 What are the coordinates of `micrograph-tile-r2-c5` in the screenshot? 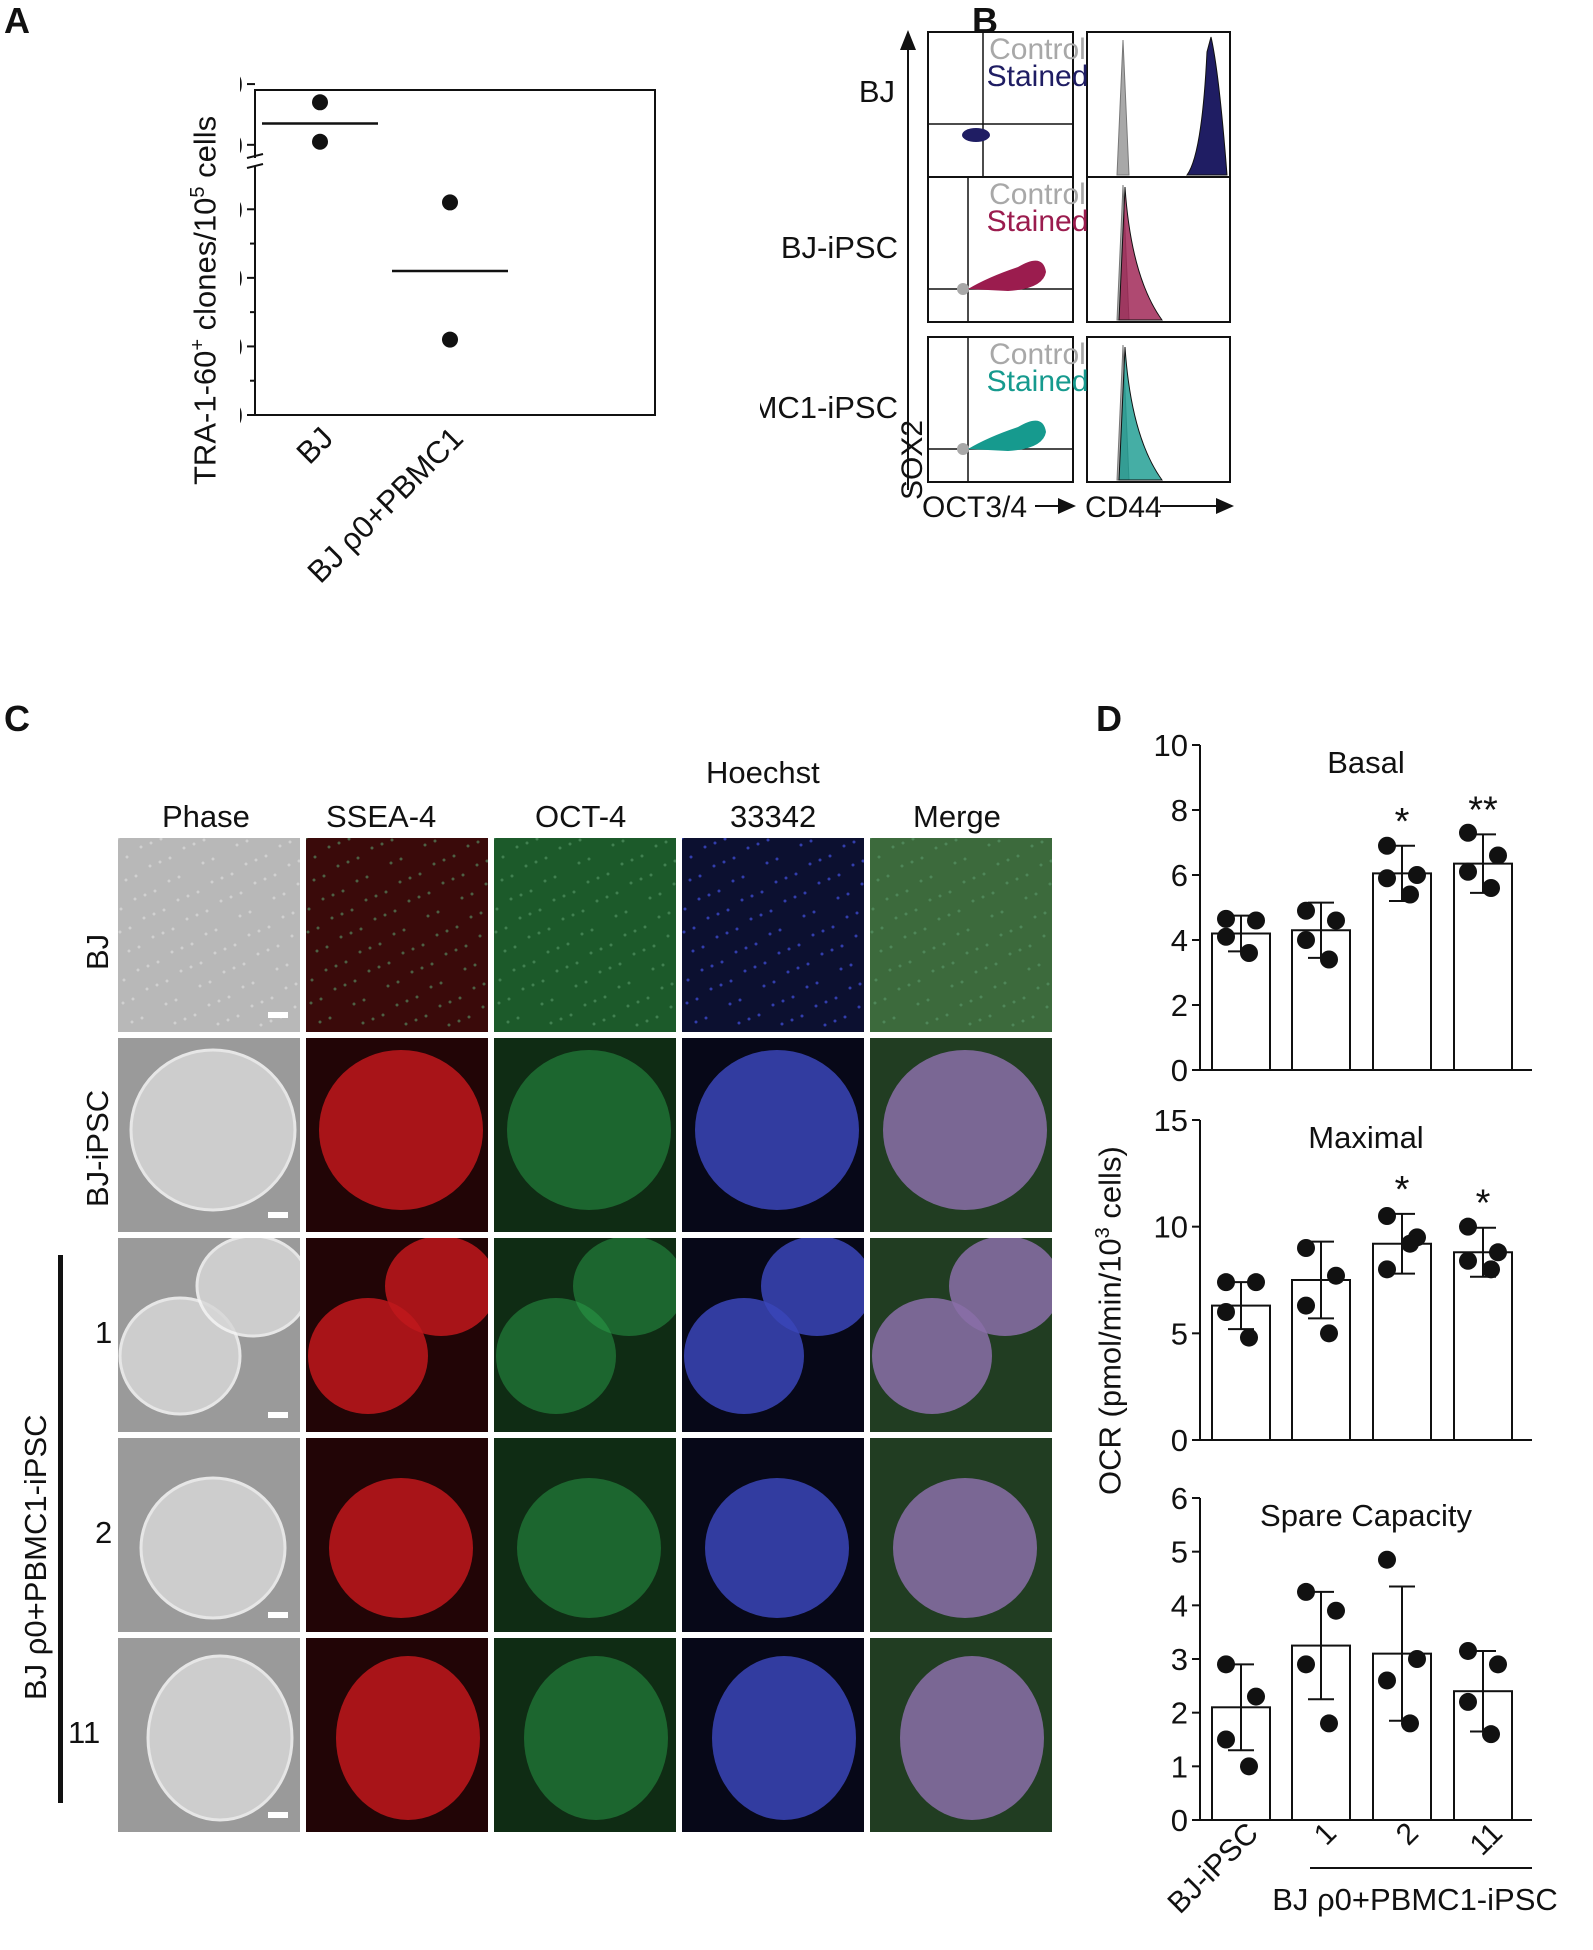 It's located at (961, 1135).